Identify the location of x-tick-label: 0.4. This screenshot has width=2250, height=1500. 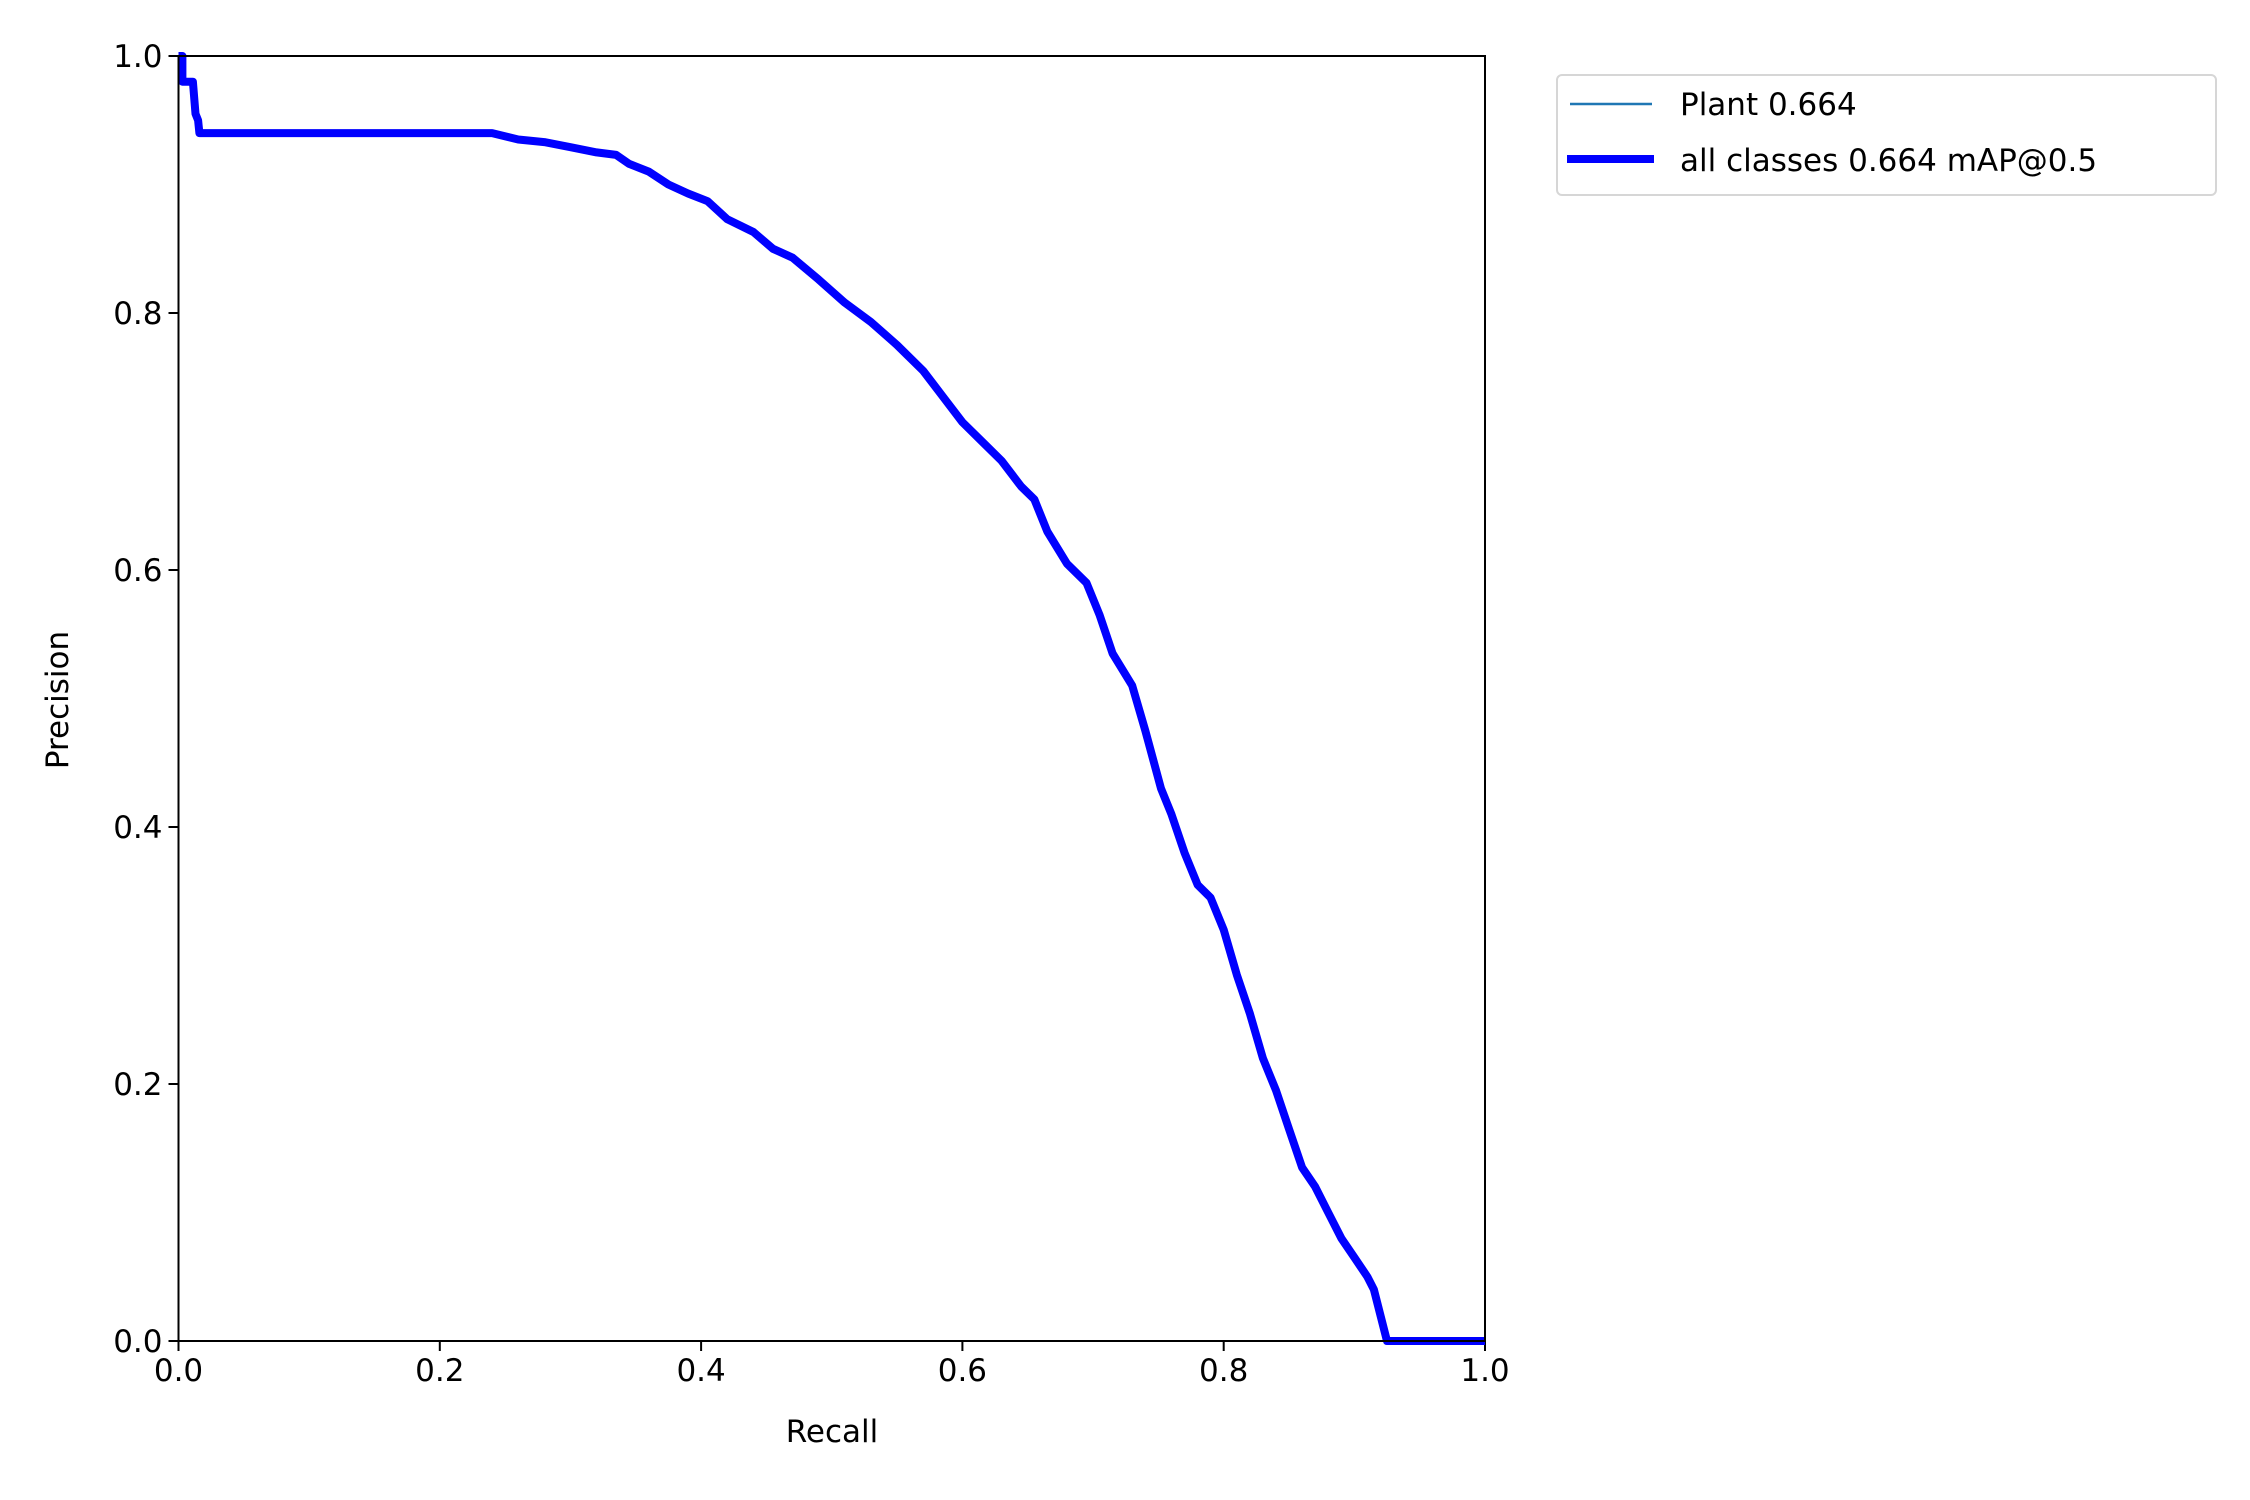
(700, 1371).